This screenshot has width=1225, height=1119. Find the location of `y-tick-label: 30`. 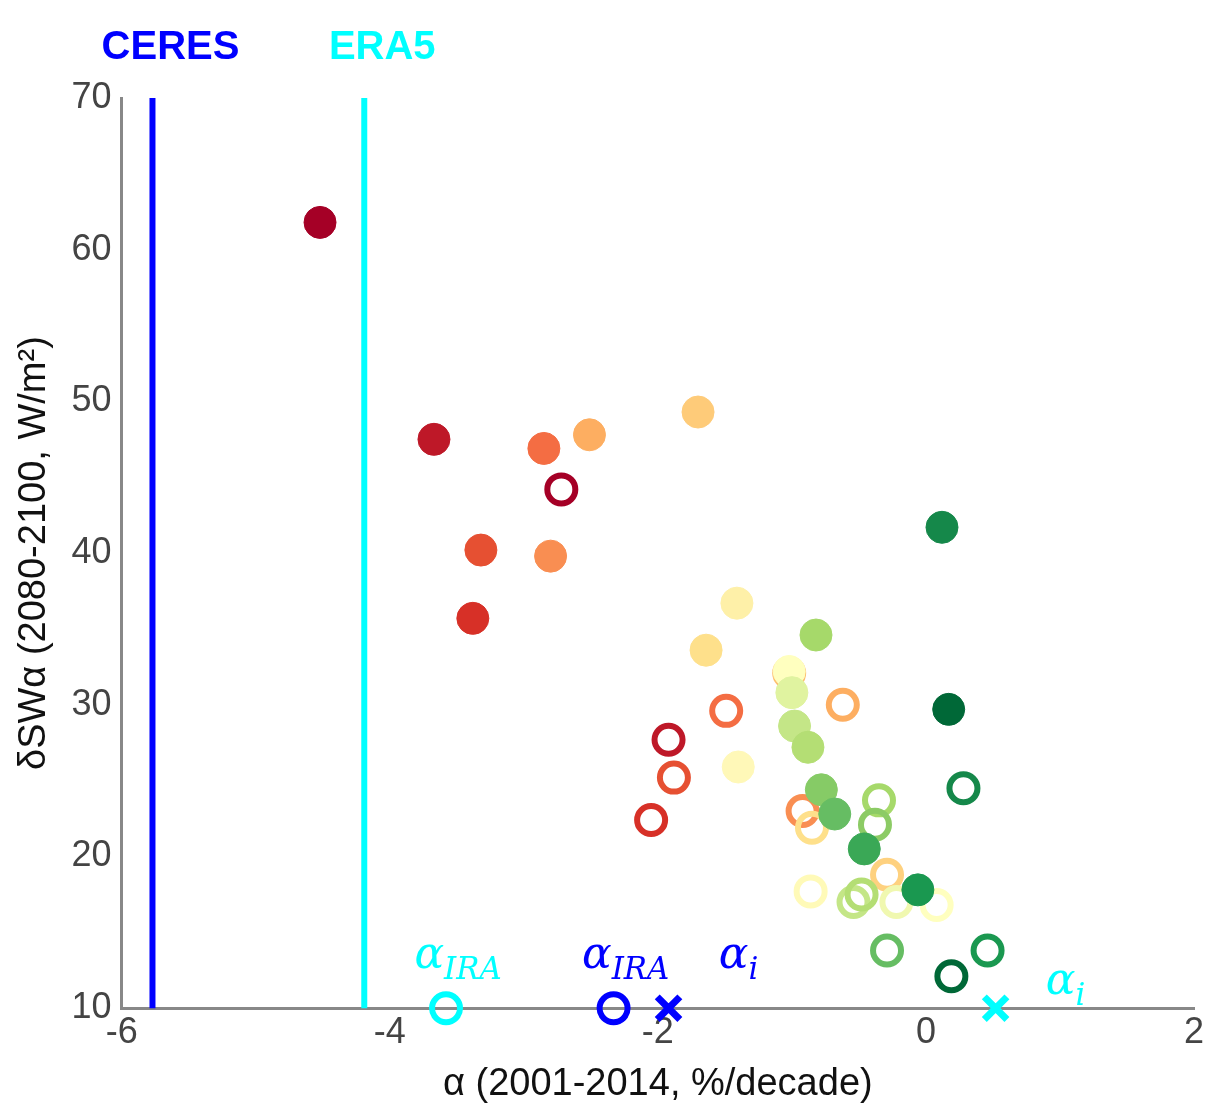

y-tick-label: 30 is located at coordinates (91, 702).